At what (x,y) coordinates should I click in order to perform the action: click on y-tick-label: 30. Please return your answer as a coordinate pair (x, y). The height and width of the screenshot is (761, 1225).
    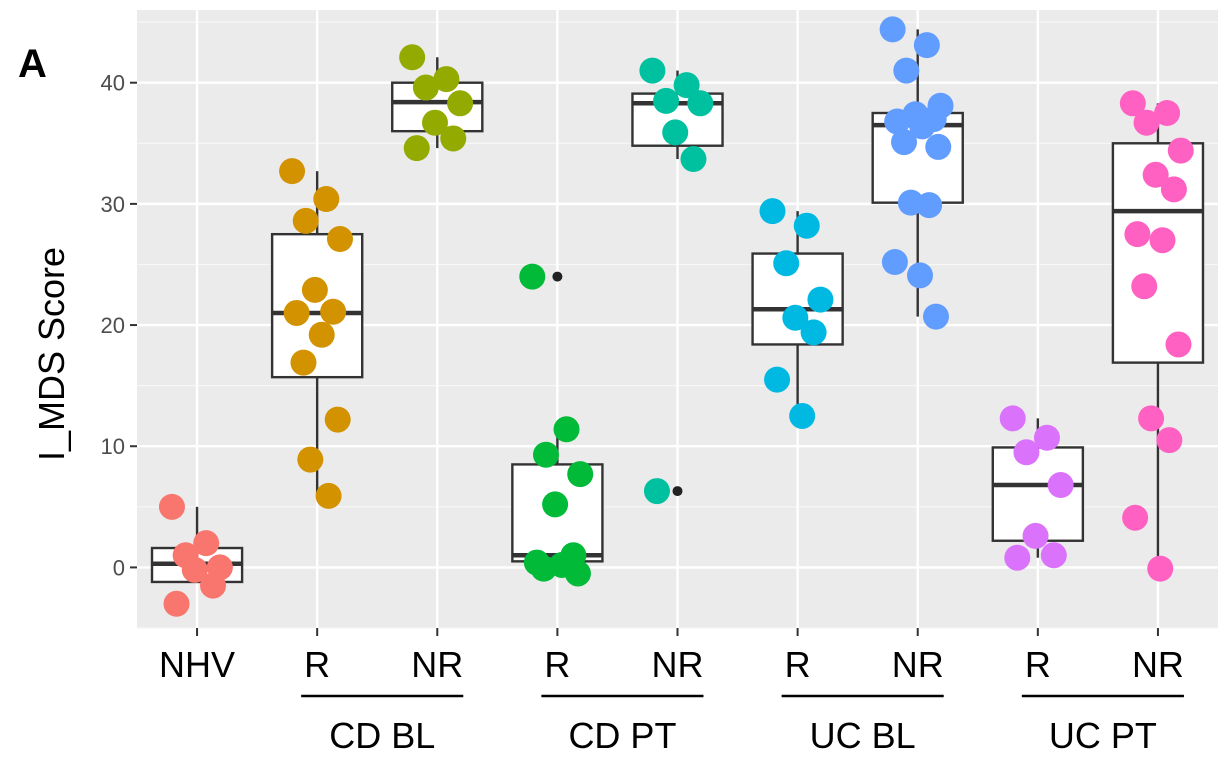
    Looking at the image, I should click on (113, 204).